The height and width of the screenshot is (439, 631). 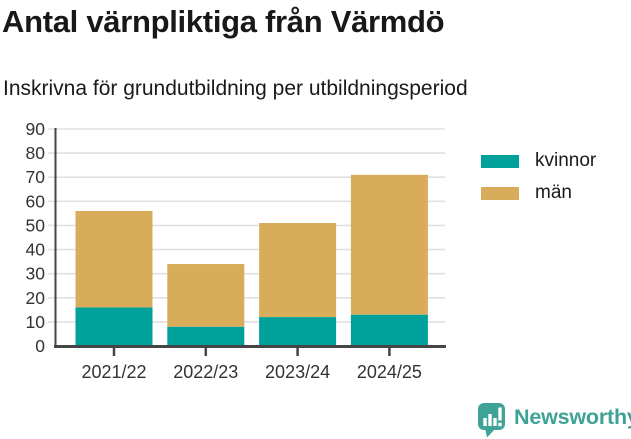 I want to click on legend-swatch-man, so click(x=500, y=193).